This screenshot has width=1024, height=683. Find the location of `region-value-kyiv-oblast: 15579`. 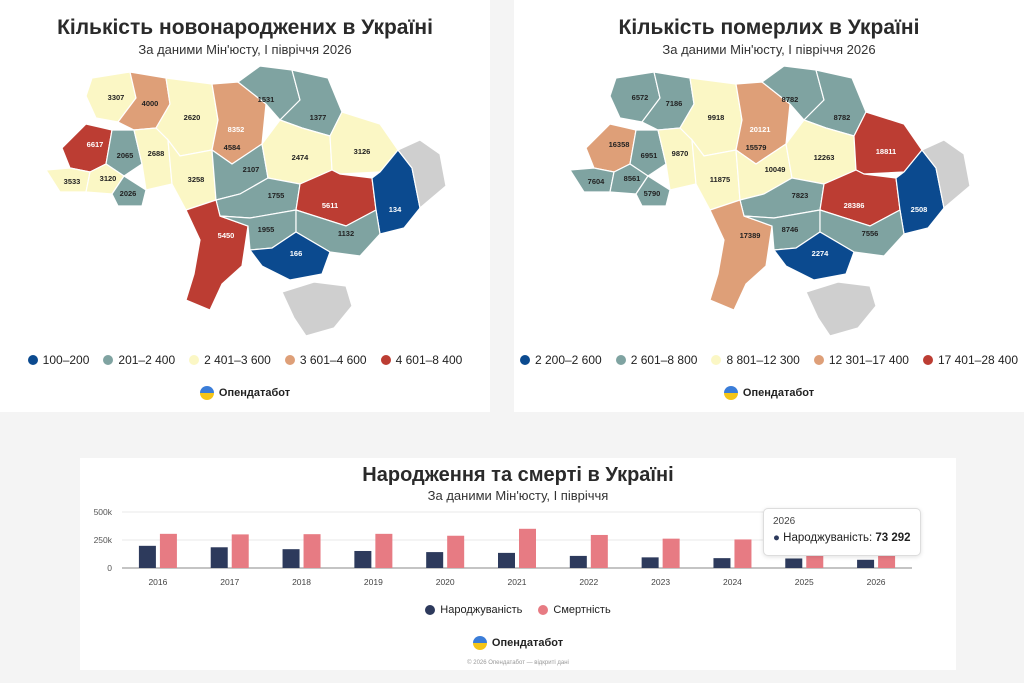

region-value-kyiv-oblast: 15579 is located at coordinates (756, 147).